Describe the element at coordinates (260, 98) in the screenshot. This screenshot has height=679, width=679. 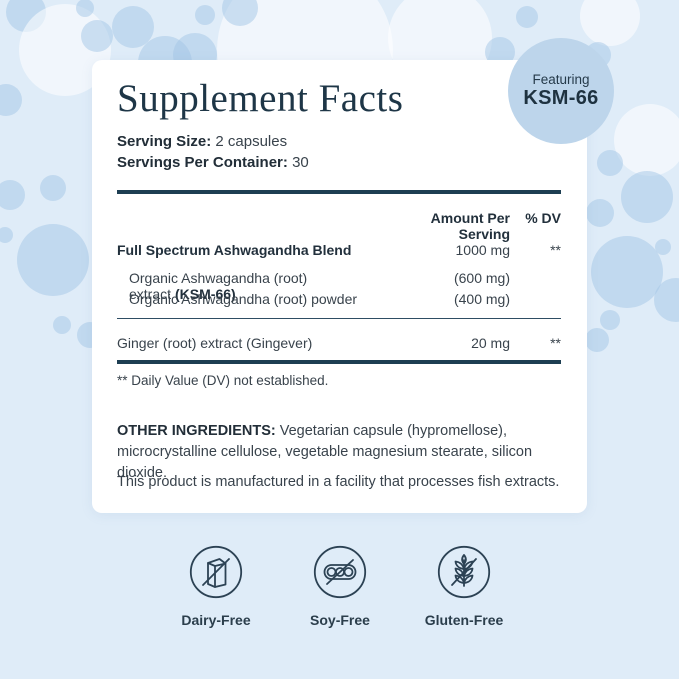
I see `page-title: Supplement Facts` at that location.